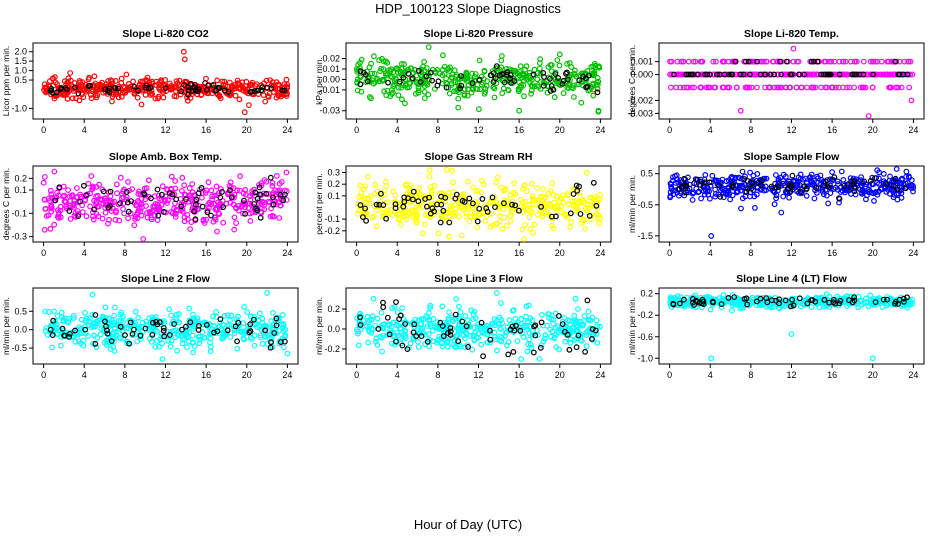 Image resolution: width=936 pixels, height=540 pixels. What do you see at coordinates (645, 236) in the screenshot?
I see `y-tick-label: -1.5` at bounding box center [645, 236].